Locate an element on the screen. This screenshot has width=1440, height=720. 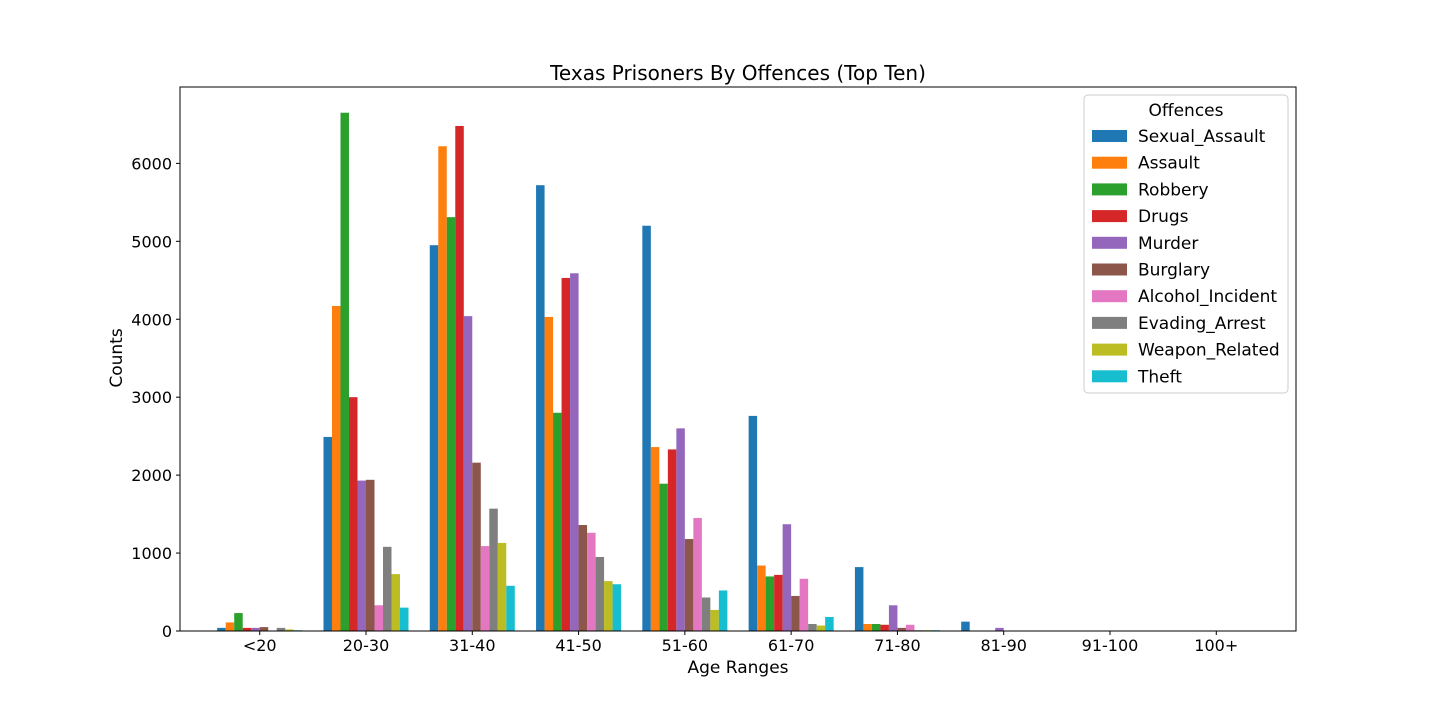
legend-box is located at coordinates (1186, 244).